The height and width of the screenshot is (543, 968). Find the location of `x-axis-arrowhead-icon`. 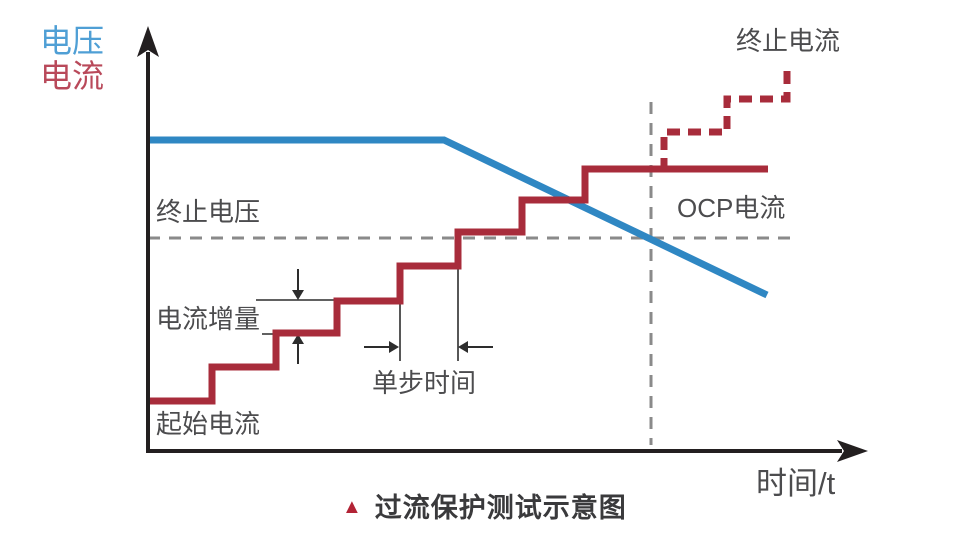

x-axis-arrowhead-icon is located at coordinates (852, 451).